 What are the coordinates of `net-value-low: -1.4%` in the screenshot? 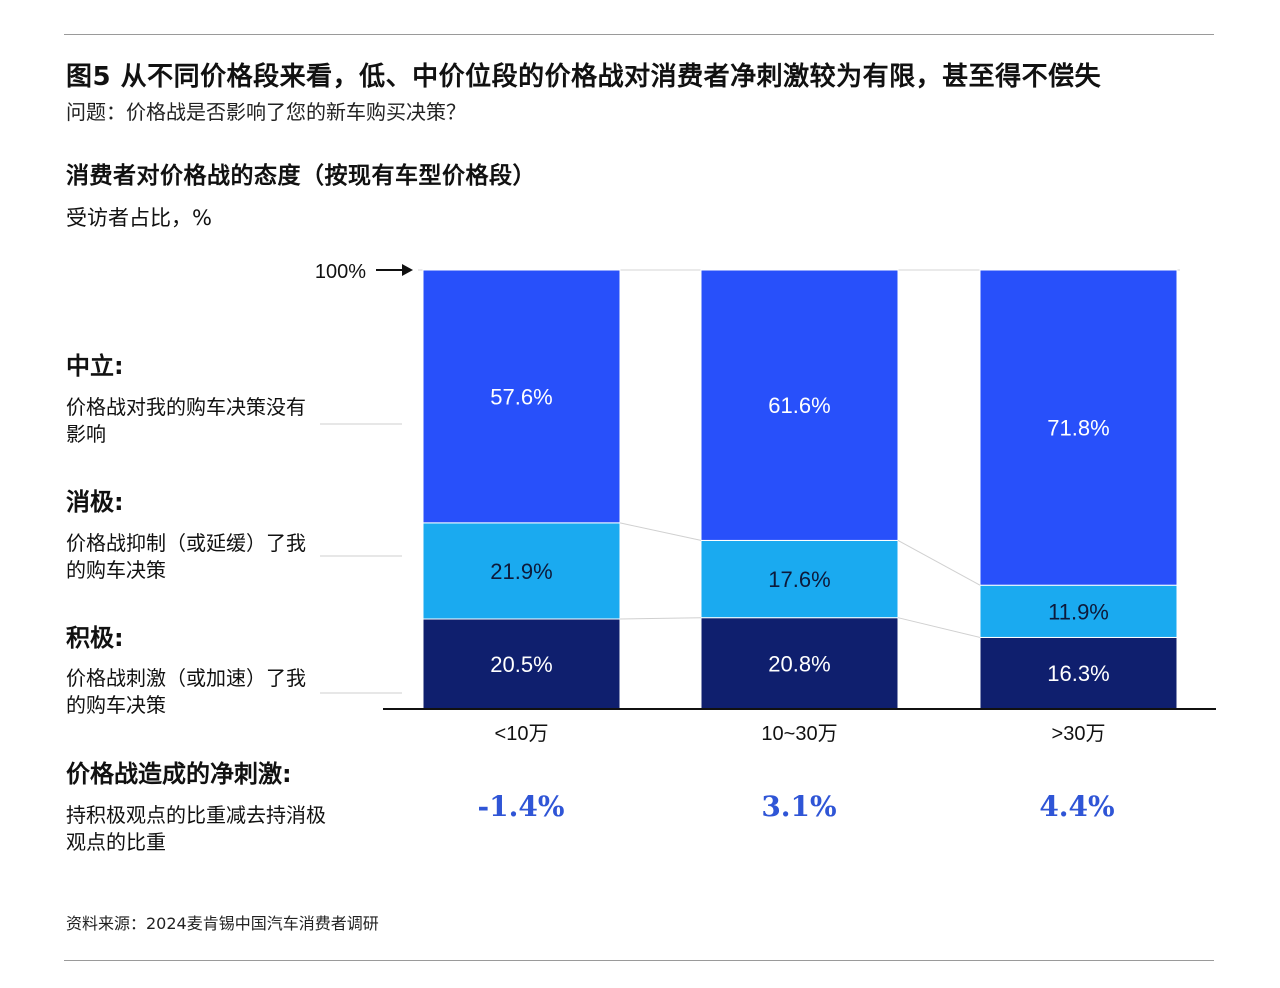 It's located at (521, 806).